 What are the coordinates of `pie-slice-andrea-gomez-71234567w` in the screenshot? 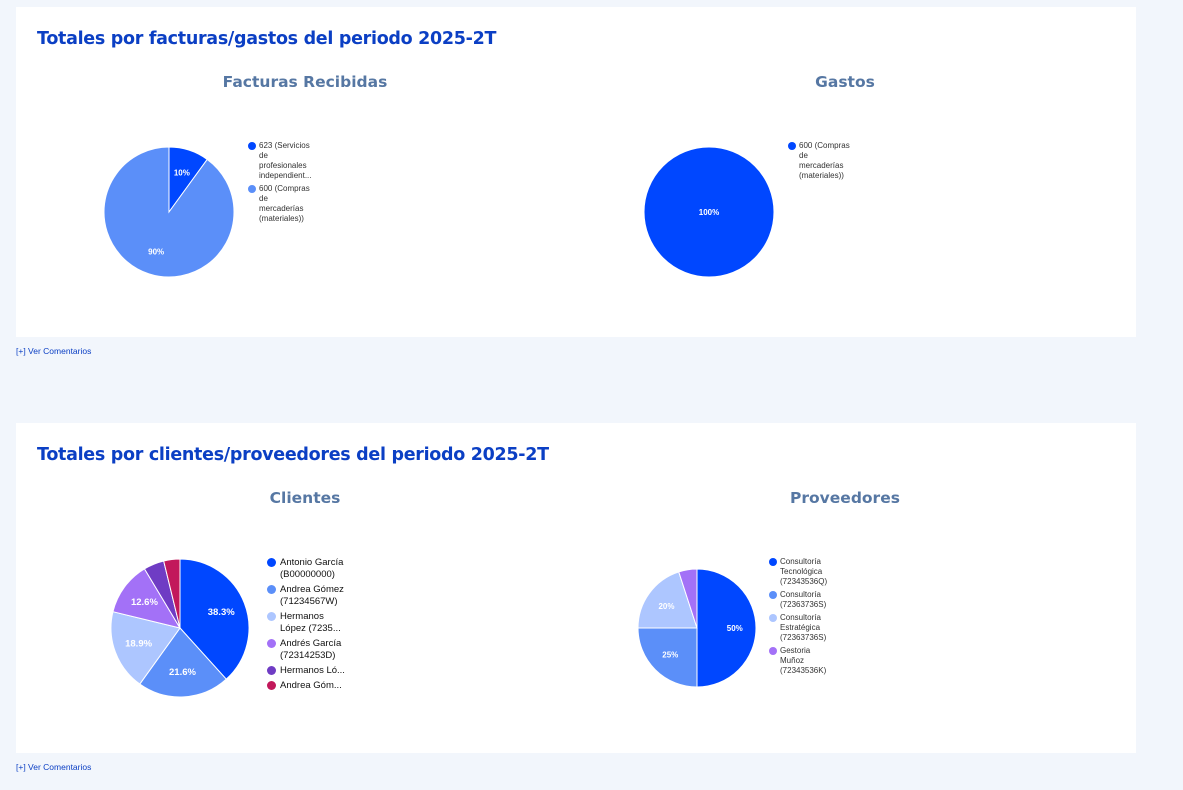 It's located at (183, 662).